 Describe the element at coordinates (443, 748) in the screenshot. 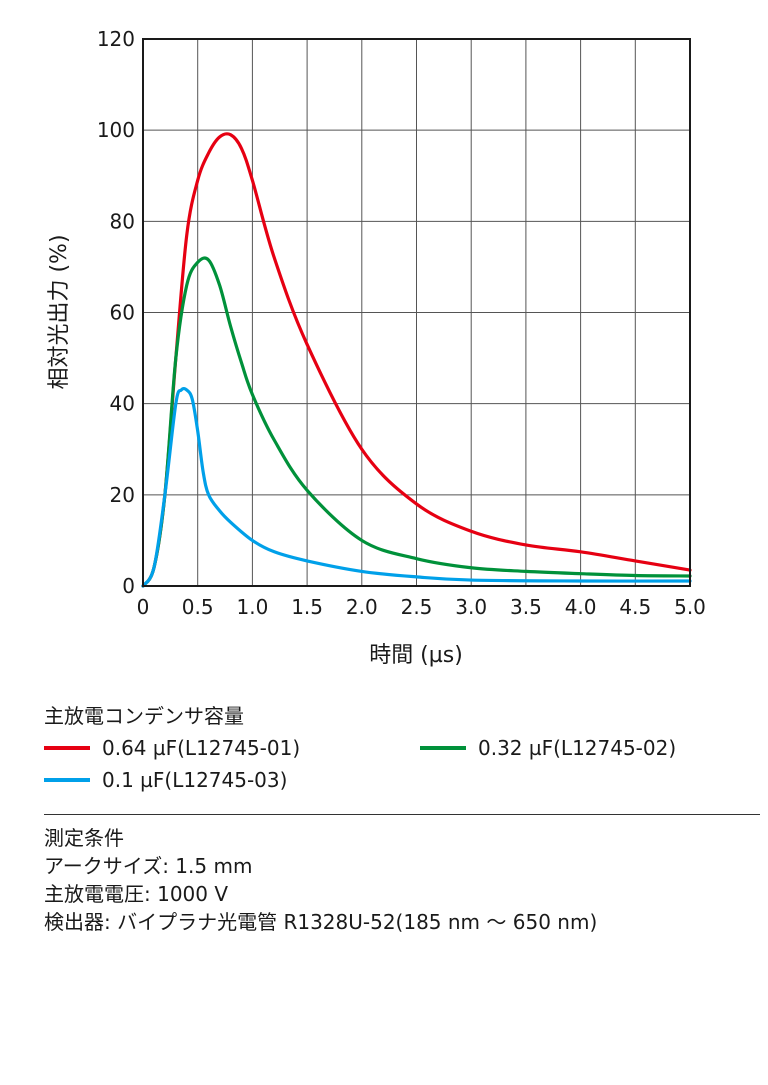

I see `legend-swatch-green` at that location.